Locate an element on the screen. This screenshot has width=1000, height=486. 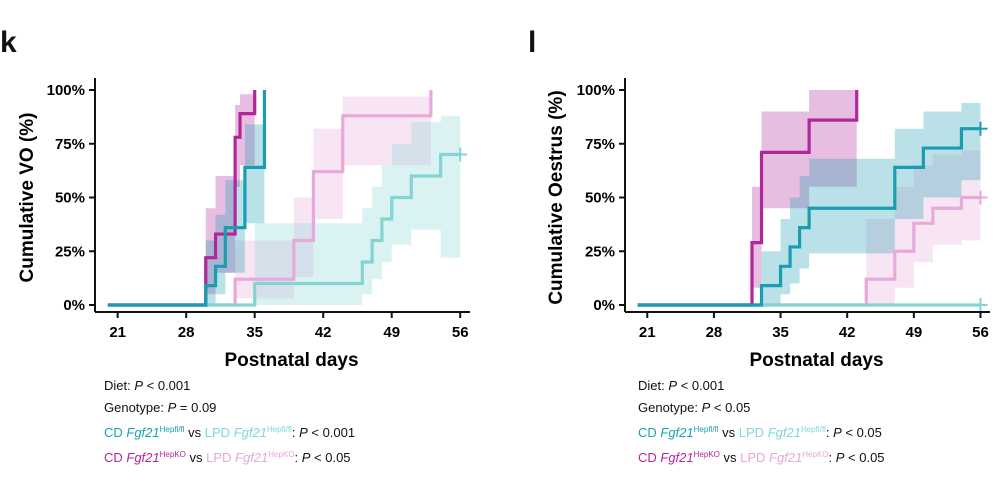
stat-genotype: Genotype: P = 0.09 is located at coordinates (160, 407).